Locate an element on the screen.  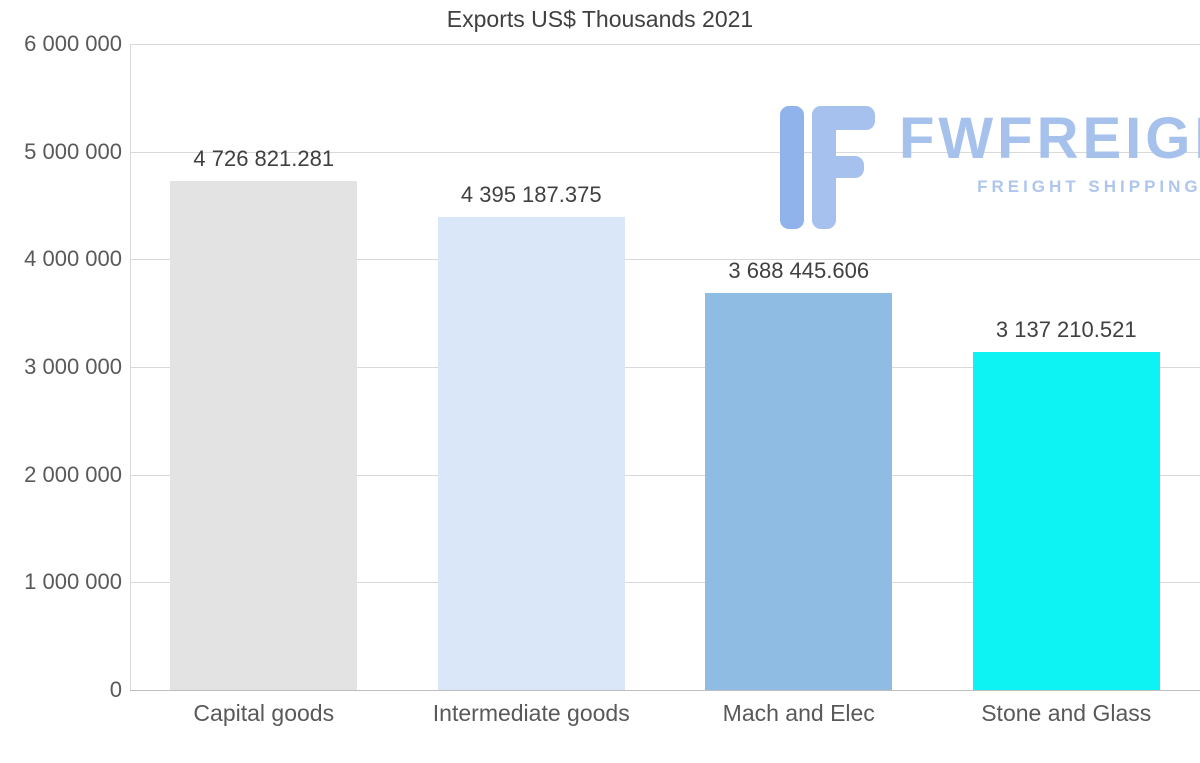
y-axis-tick-label: 4 000 000 is located at coordinates (73, 259).